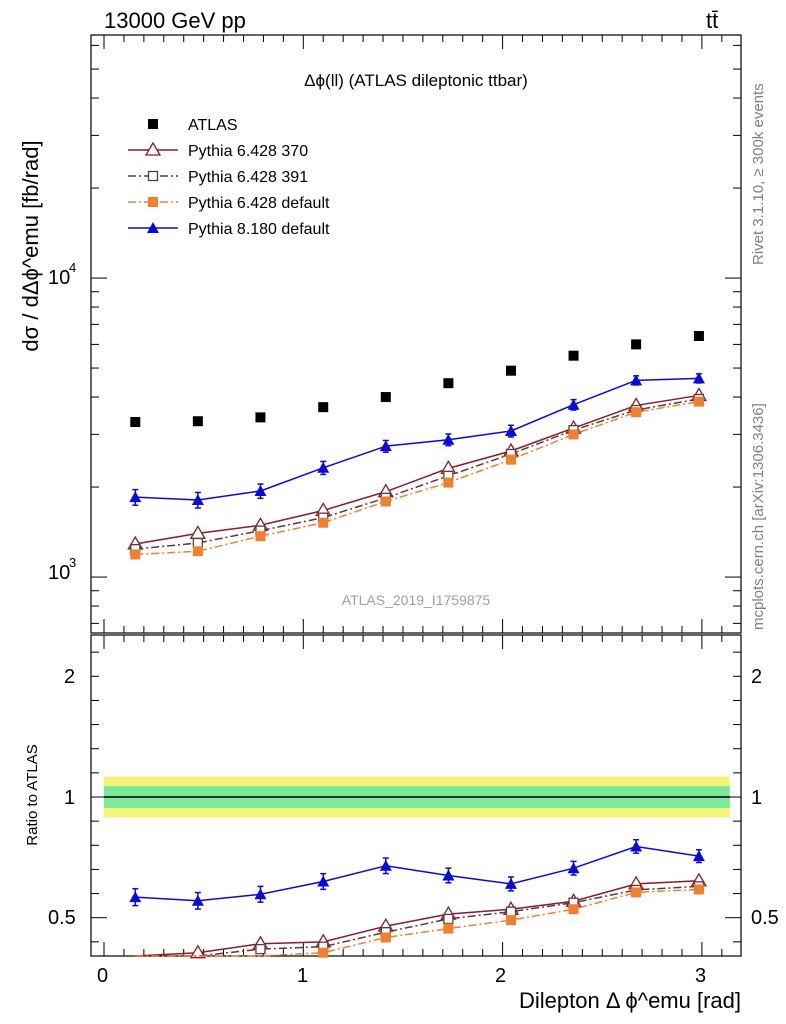 The height and width of the screenshot is (1024, 786). Describe the element at coordinates (72, 267) in the screenshot. I see `y-tick-label-1e4-exp: 4` at that location.